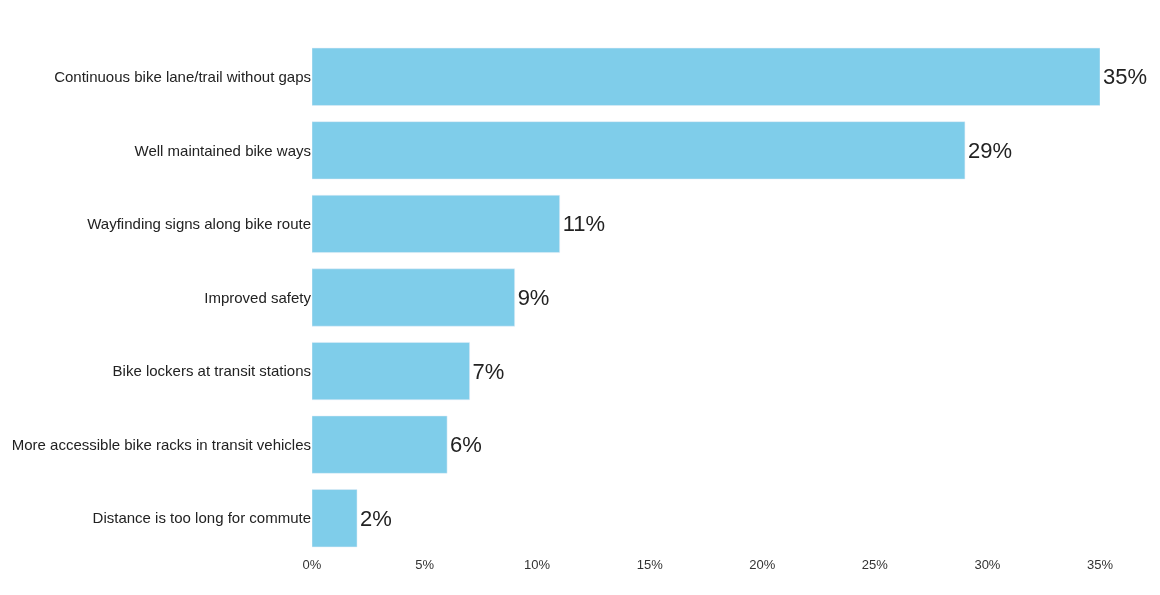  I want to click on x-tick-label: 5%, so click(425, 564).